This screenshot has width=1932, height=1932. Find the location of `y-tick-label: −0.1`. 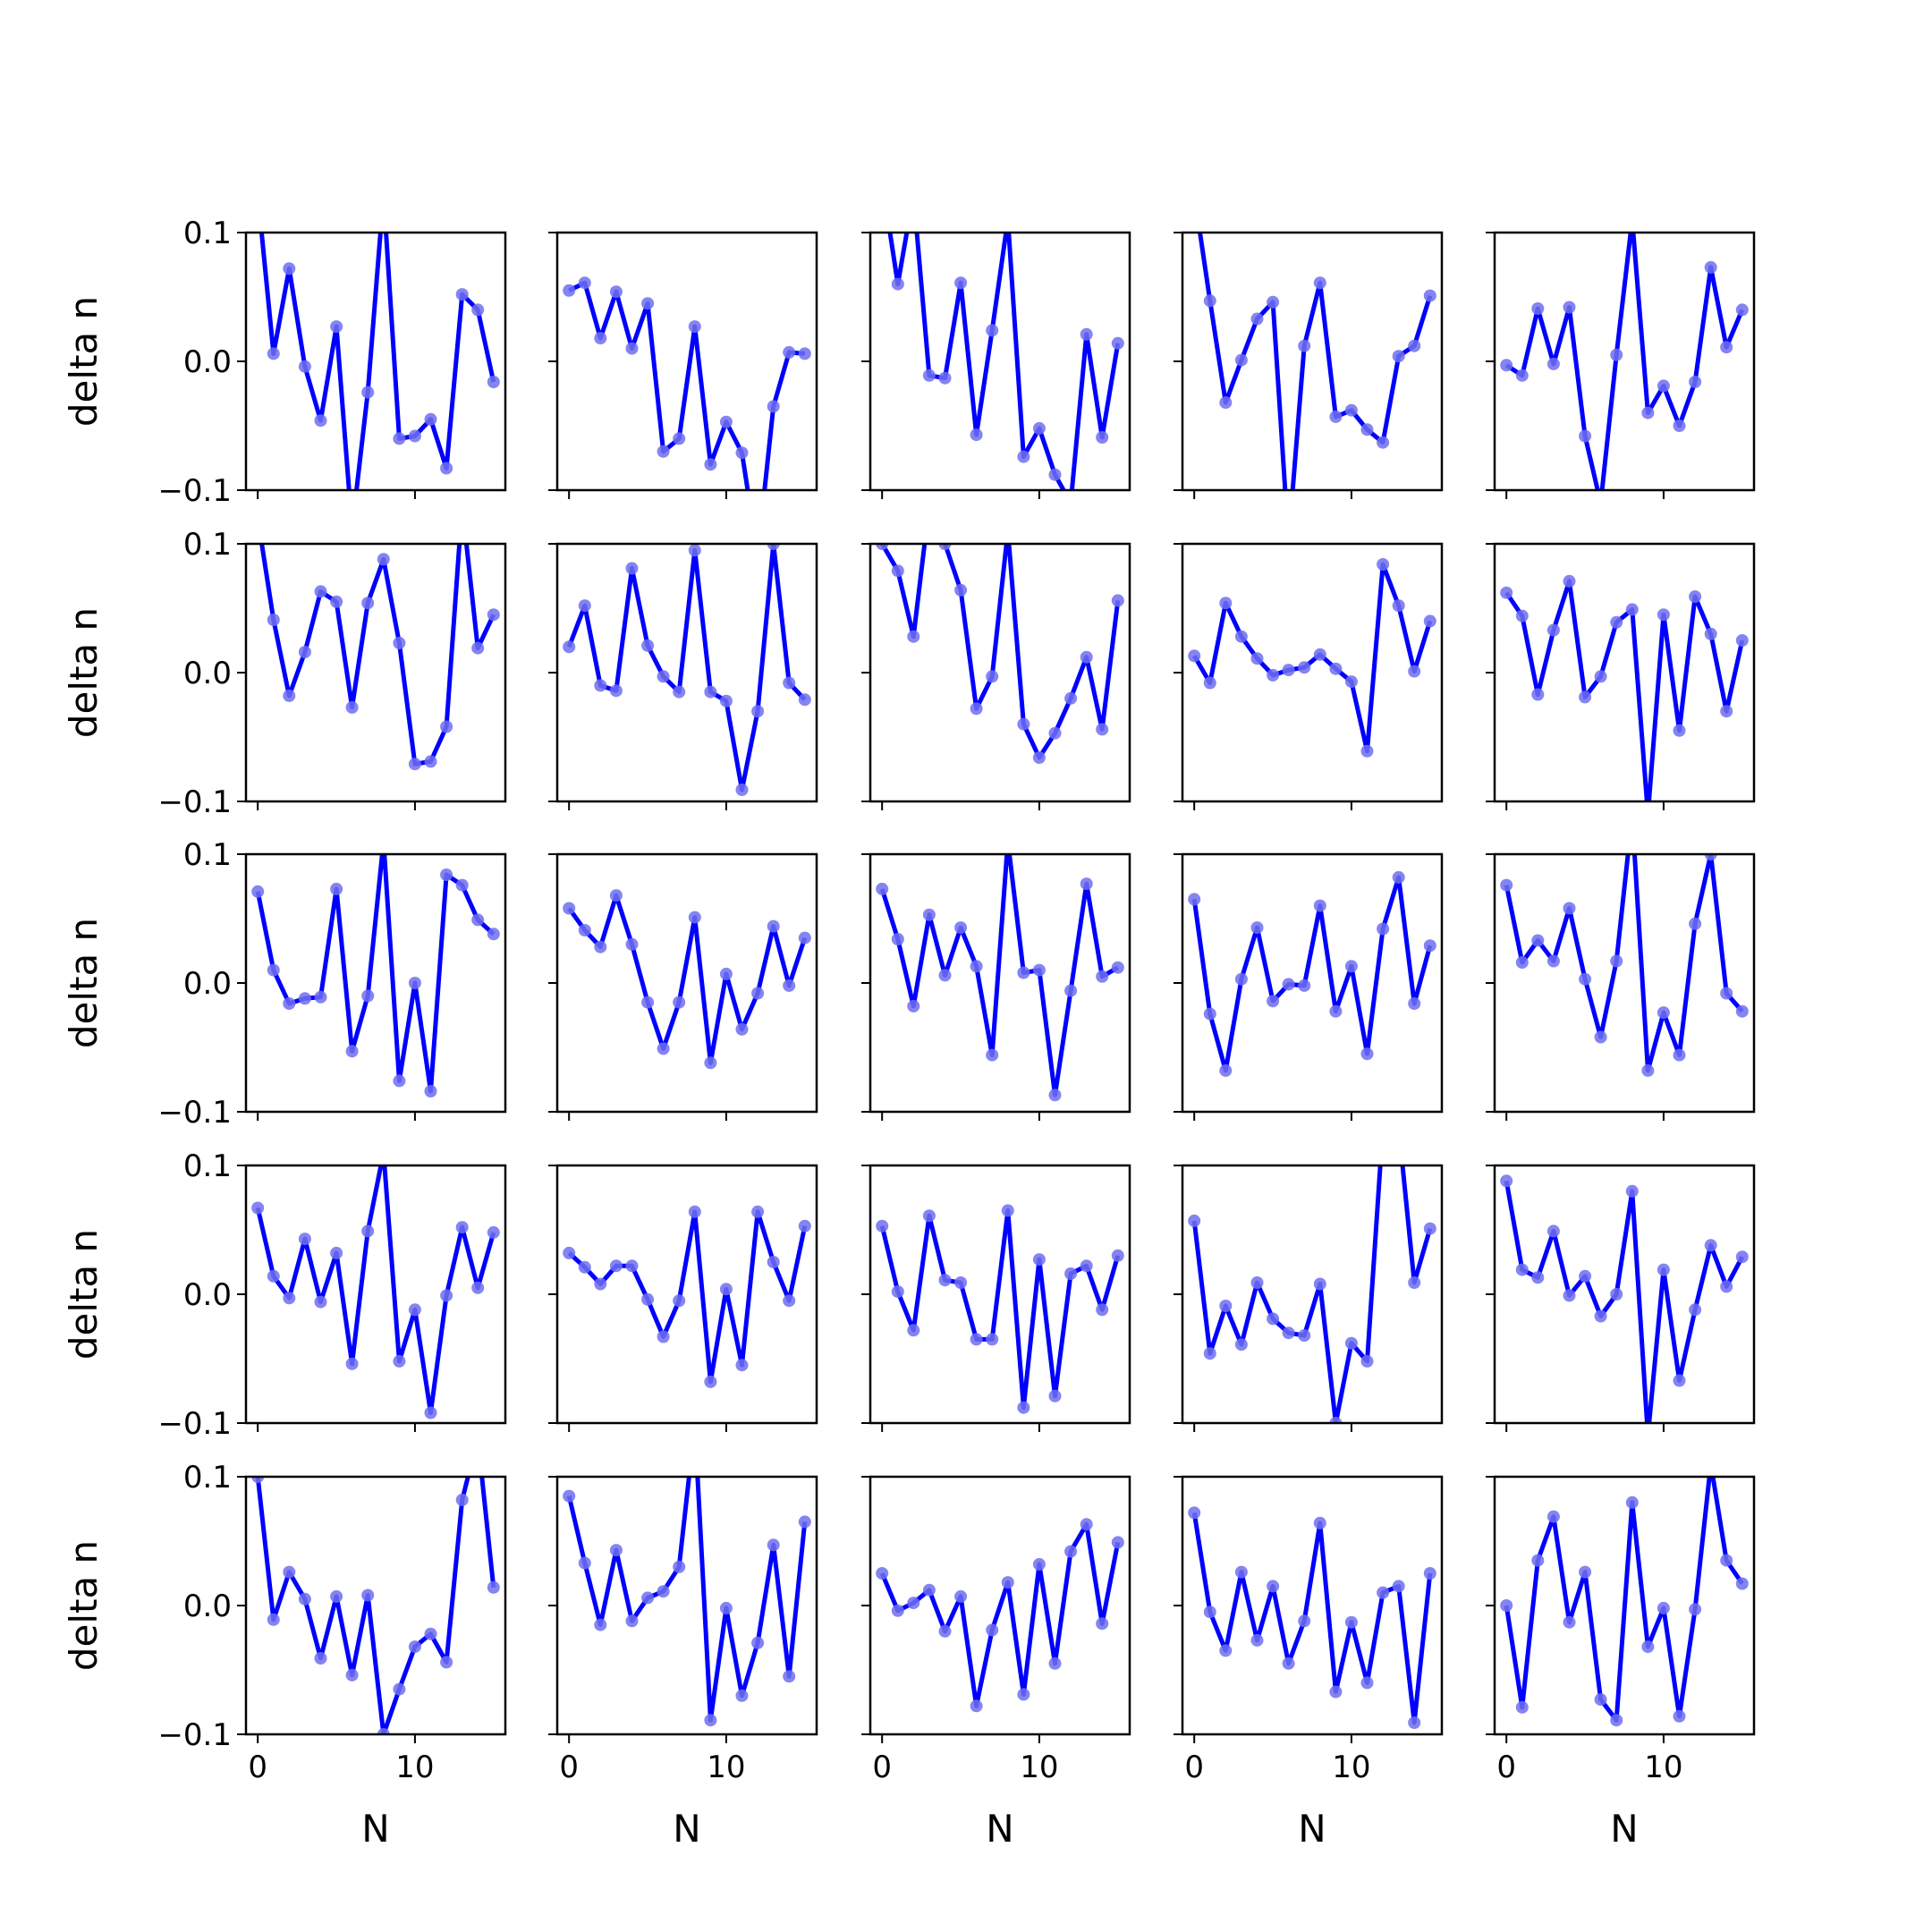

y-tick-label: −0.1 is located at coordinates (194, 1113).